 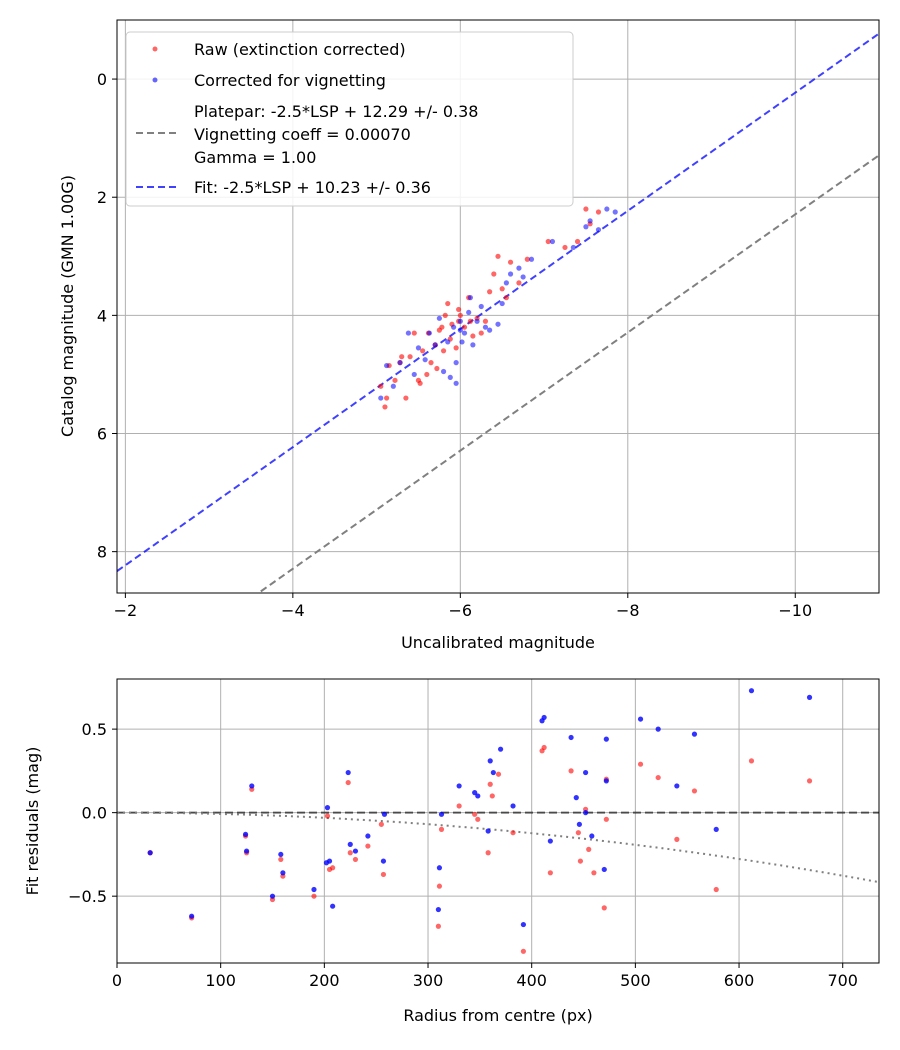 I want to click on top-x-tick-label: −6, so click(x=461, y=610).